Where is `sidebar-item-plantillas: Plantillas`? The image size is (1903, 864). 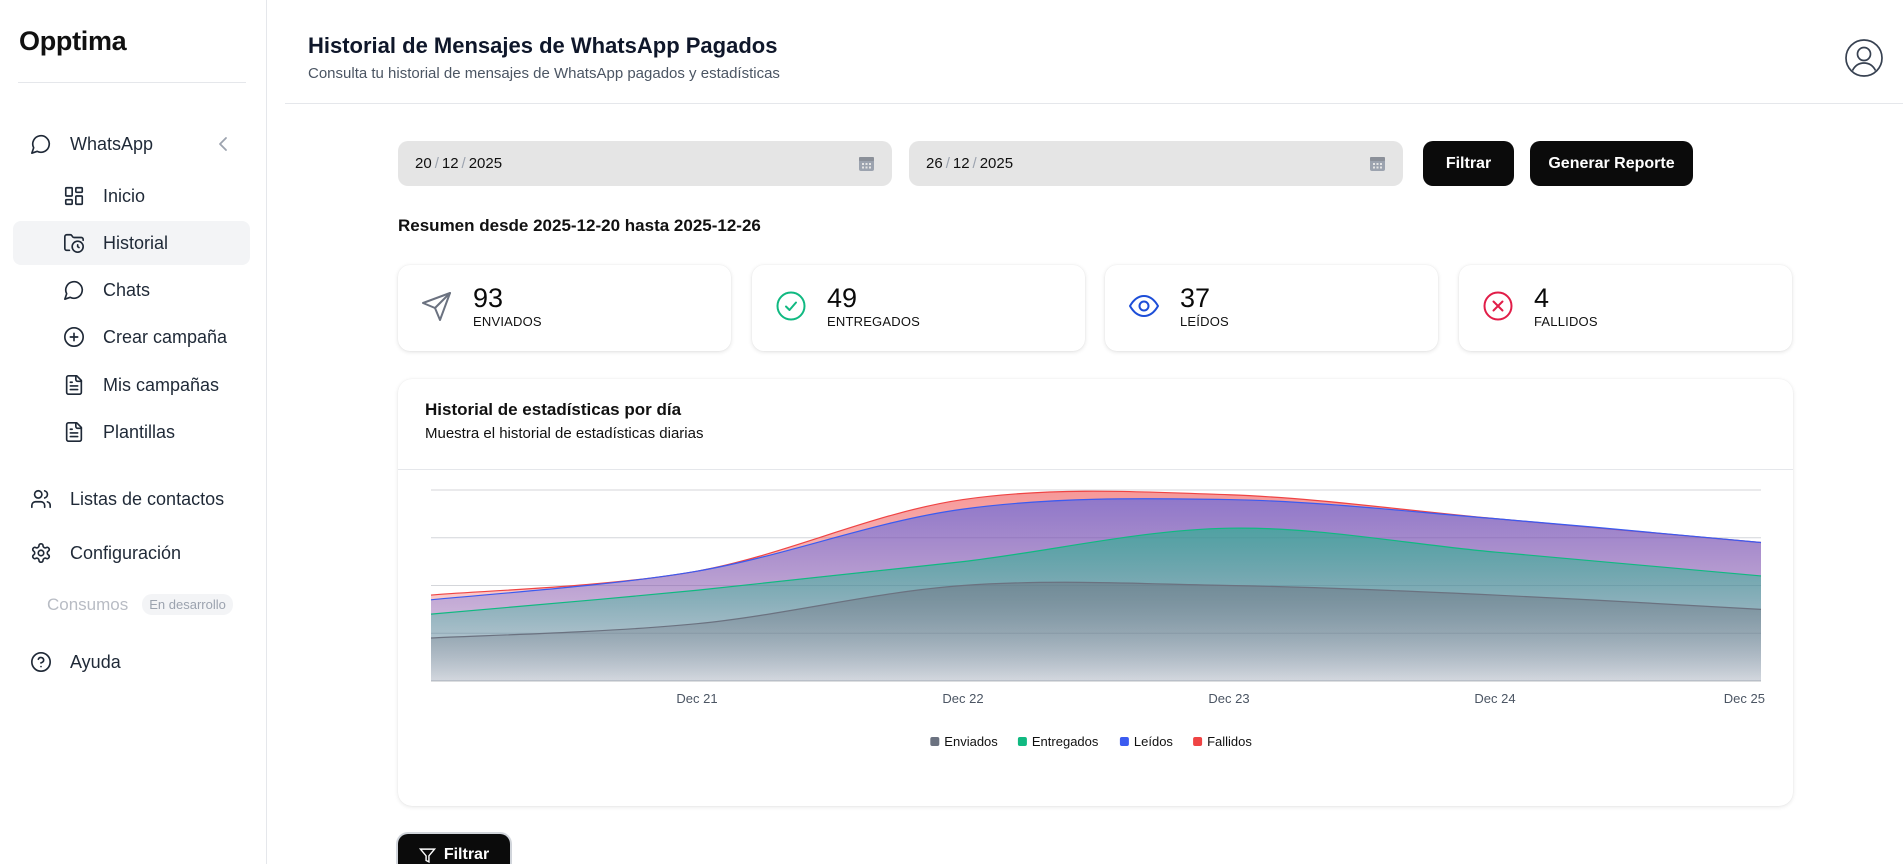 sidebar-item-plantillas: Plantillas is located at coordinates (131, 432).